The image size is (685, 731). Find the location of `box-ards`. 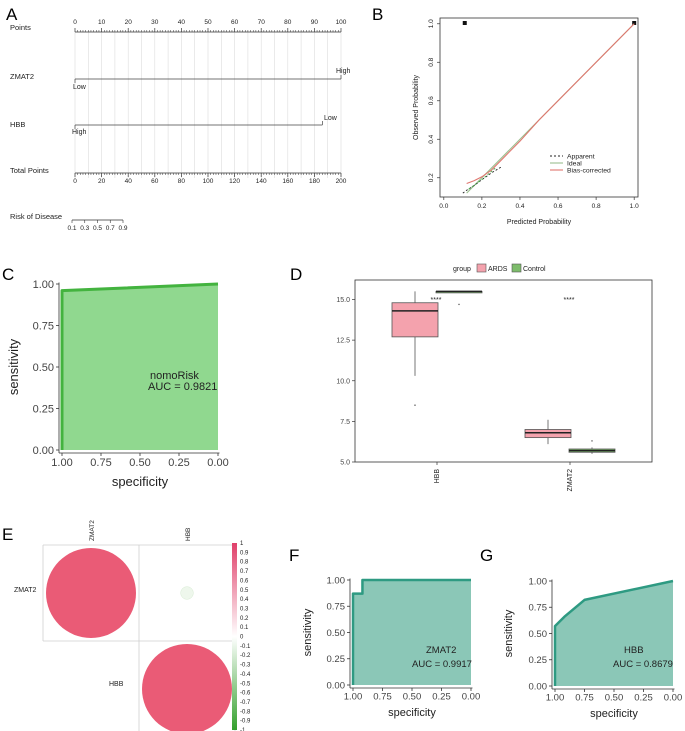

box-ards is located at coordinates (548, 434).